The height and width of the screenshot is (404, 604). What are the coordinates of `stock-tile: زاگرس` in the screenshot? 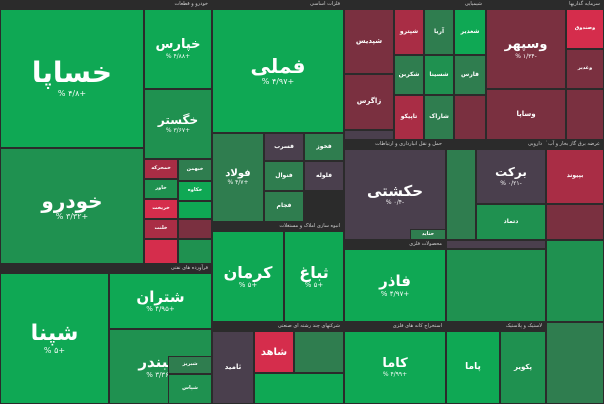 It's located at (369, 102).